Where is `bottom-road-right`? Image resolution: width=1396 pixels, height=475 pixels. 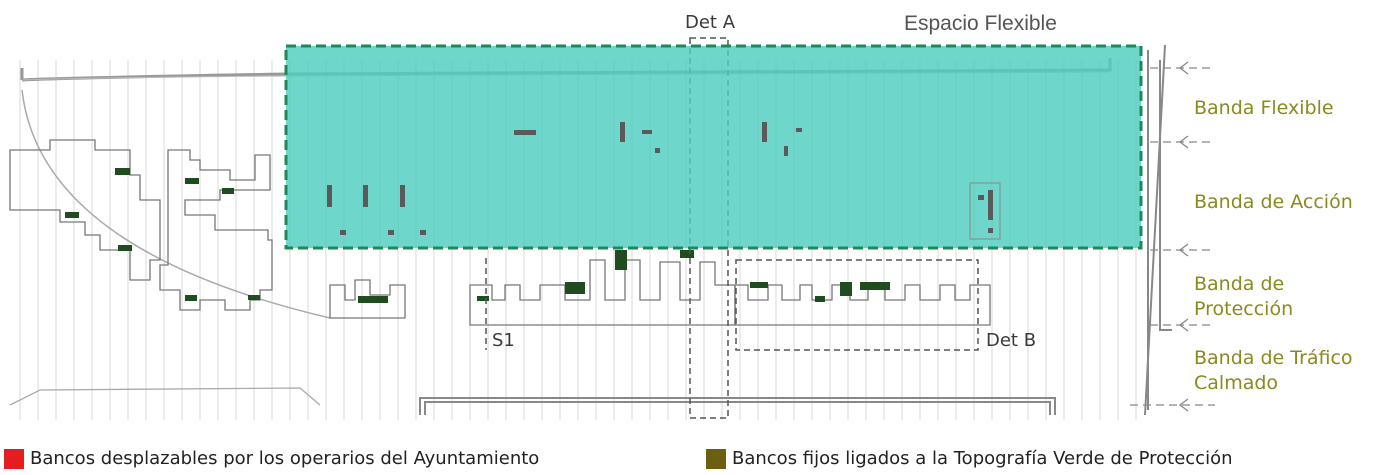
bottom-road-right is located at coordinates (737, 406).